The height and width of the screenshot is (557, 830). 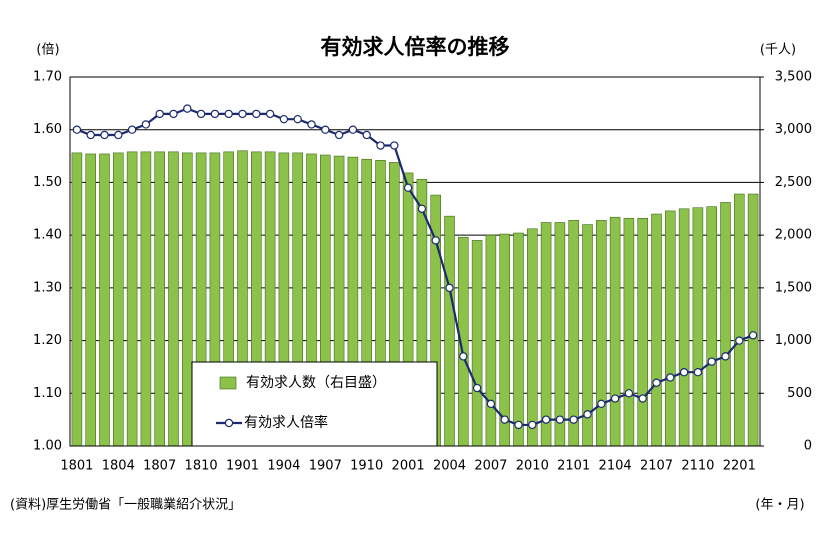 I want to click on y-axis-label: (倍), so click(x=47, y=50).